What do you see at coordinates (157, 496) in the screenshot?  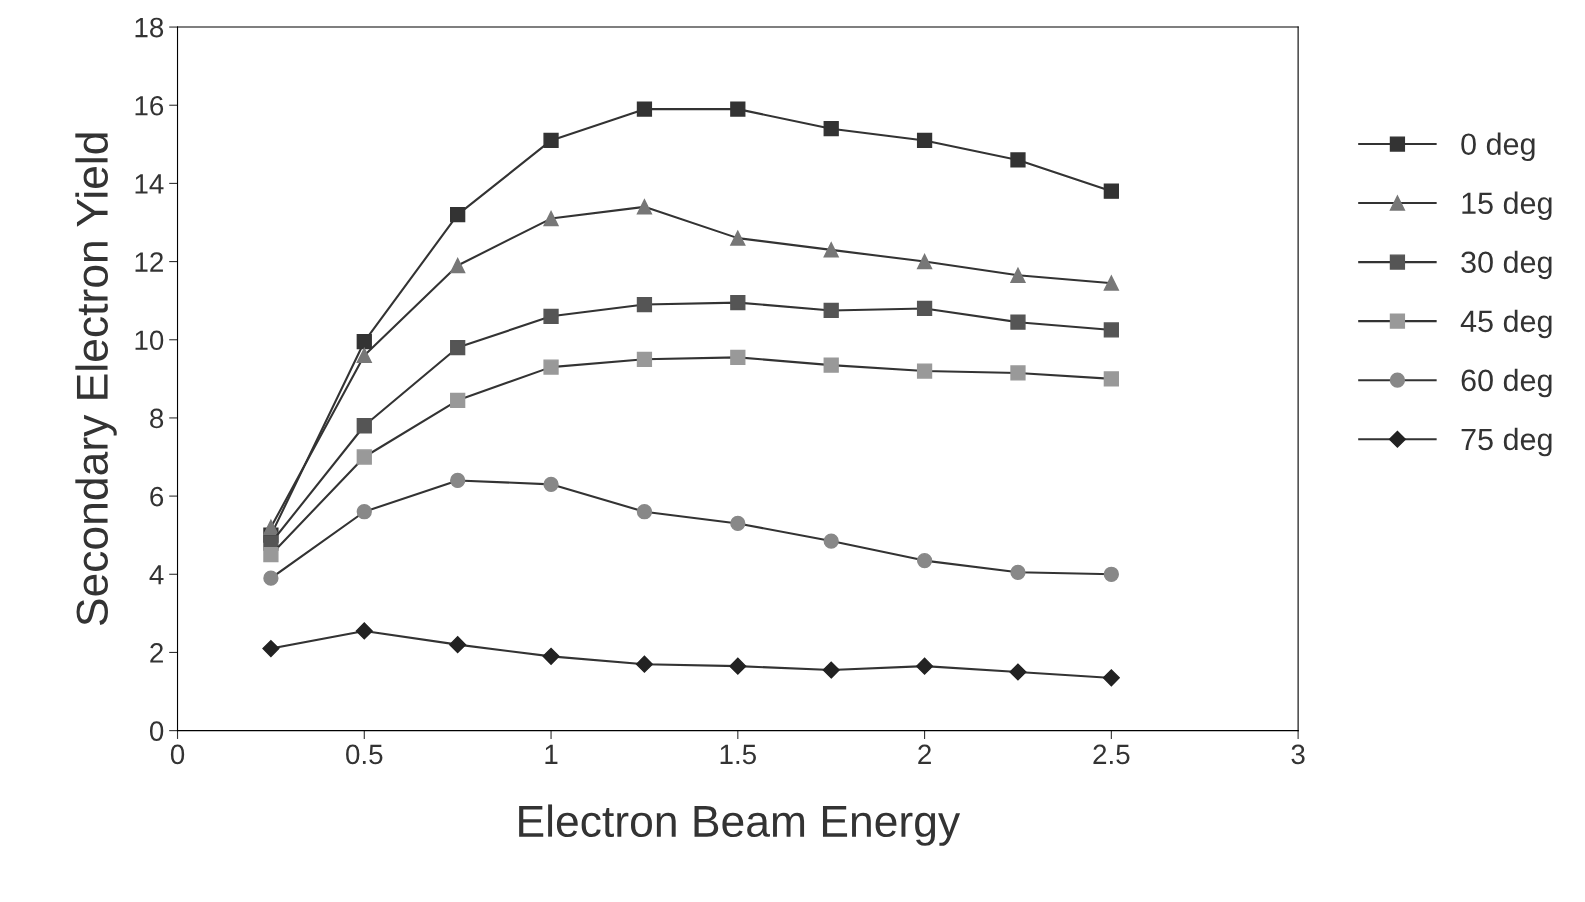 I see `y-tick-label: 6` at bounding box center [157, 496].